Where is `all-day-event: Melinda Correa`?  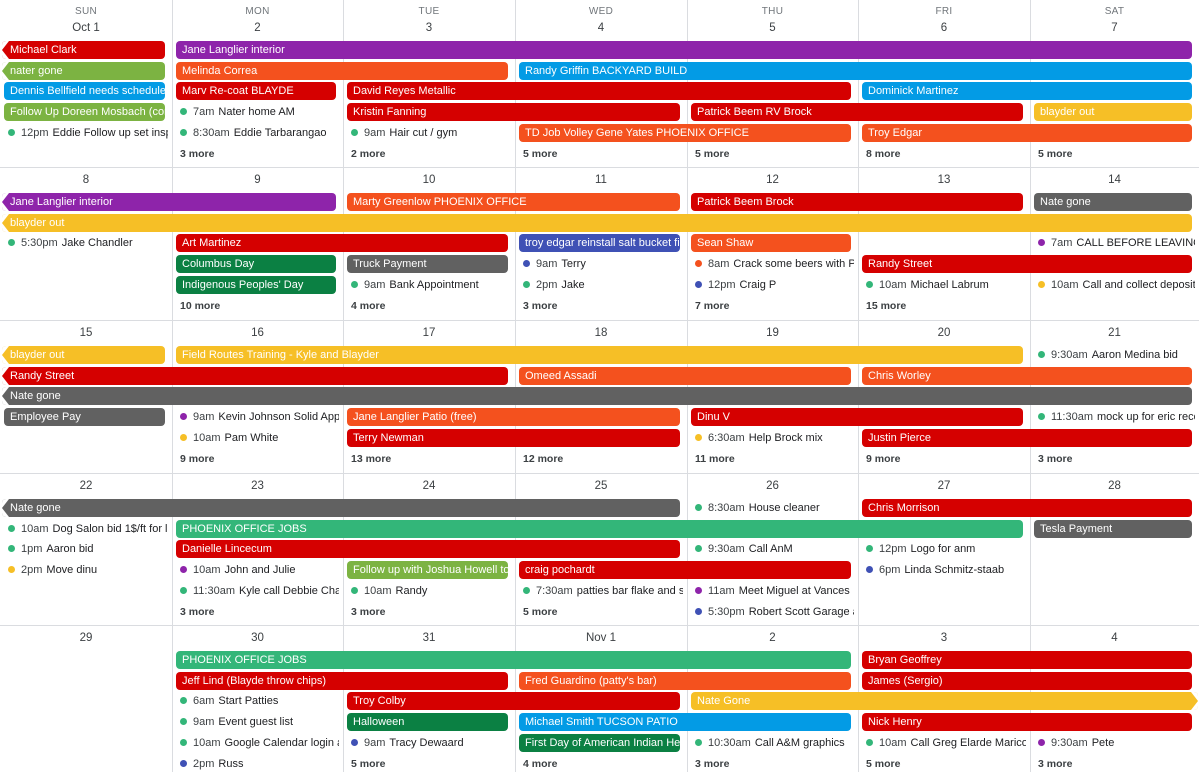
all-day-event: Melinda Correa is located at coordinates (342, 70).